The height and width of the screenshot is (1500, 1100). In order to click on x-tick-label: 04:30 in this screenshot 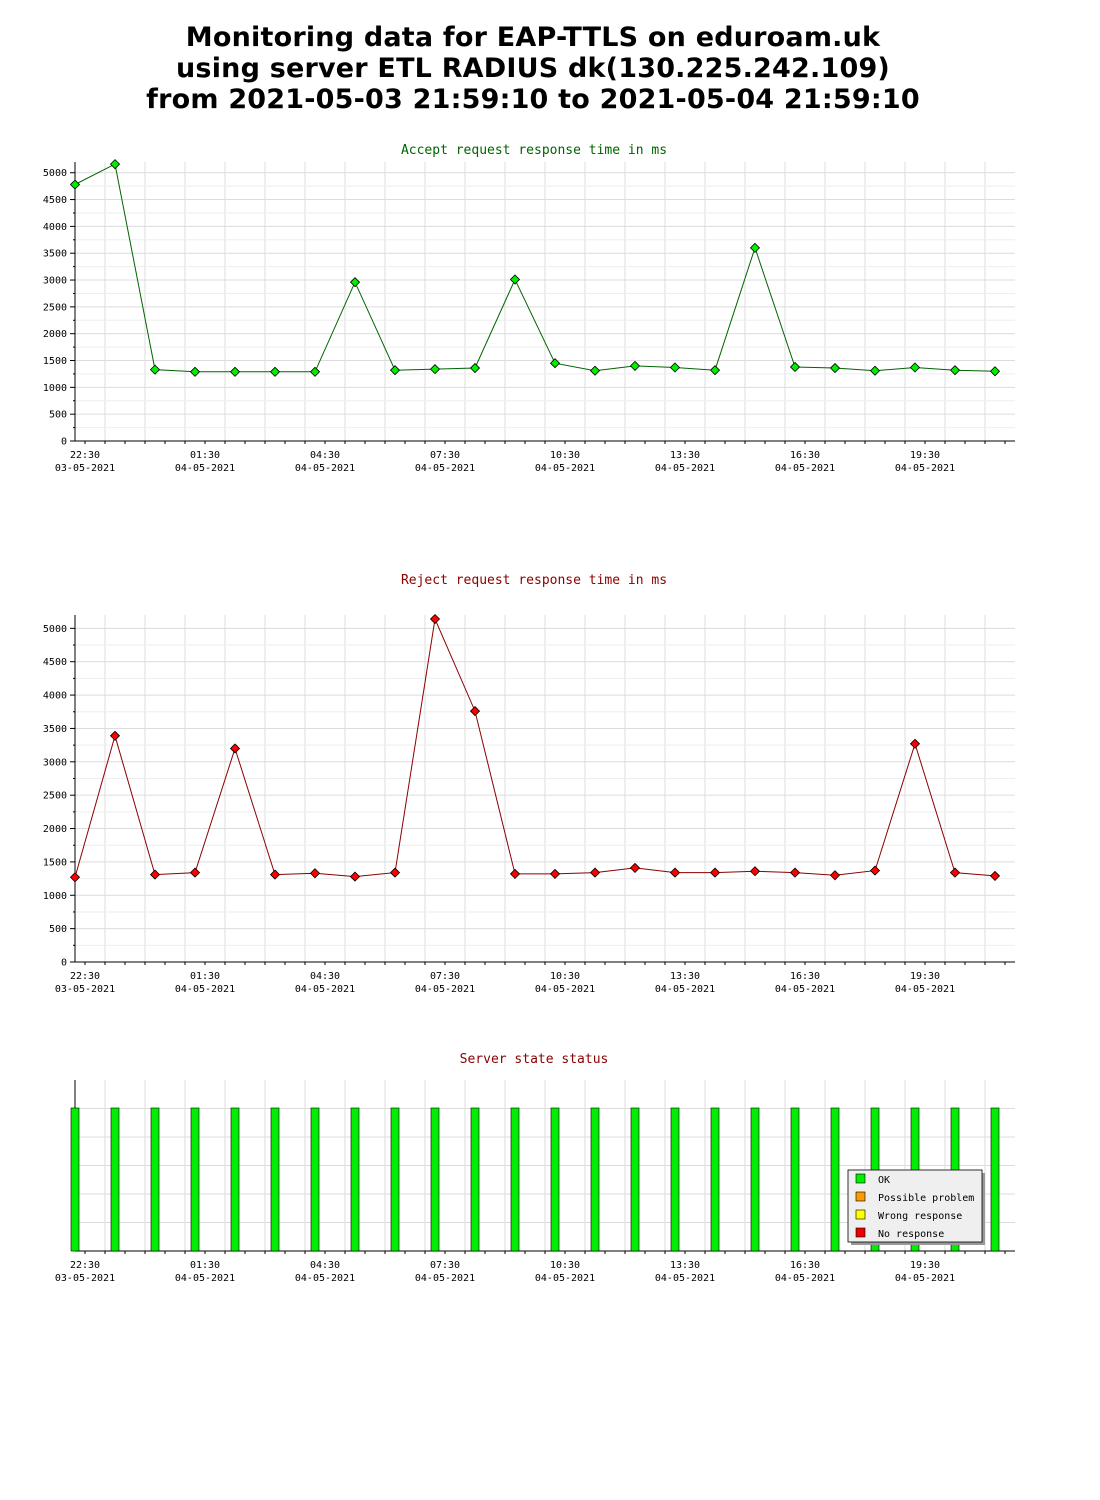, I will do `click(325, 455)`.